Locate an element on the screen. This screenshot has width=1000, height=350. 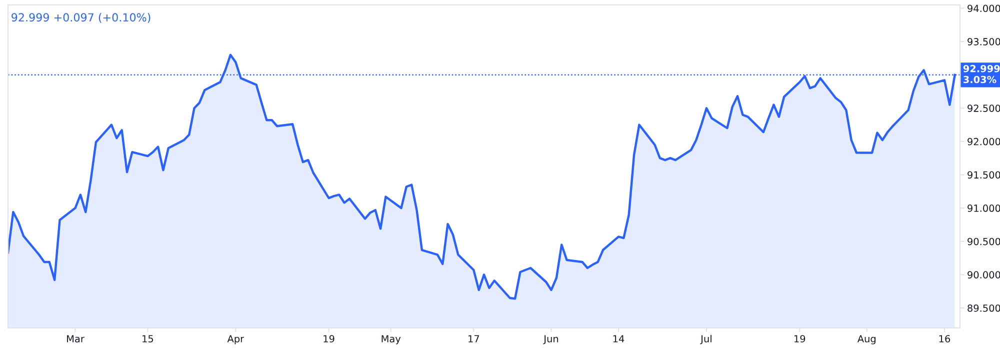
x-tick-label: Mar is located at coordinates (75, 338).